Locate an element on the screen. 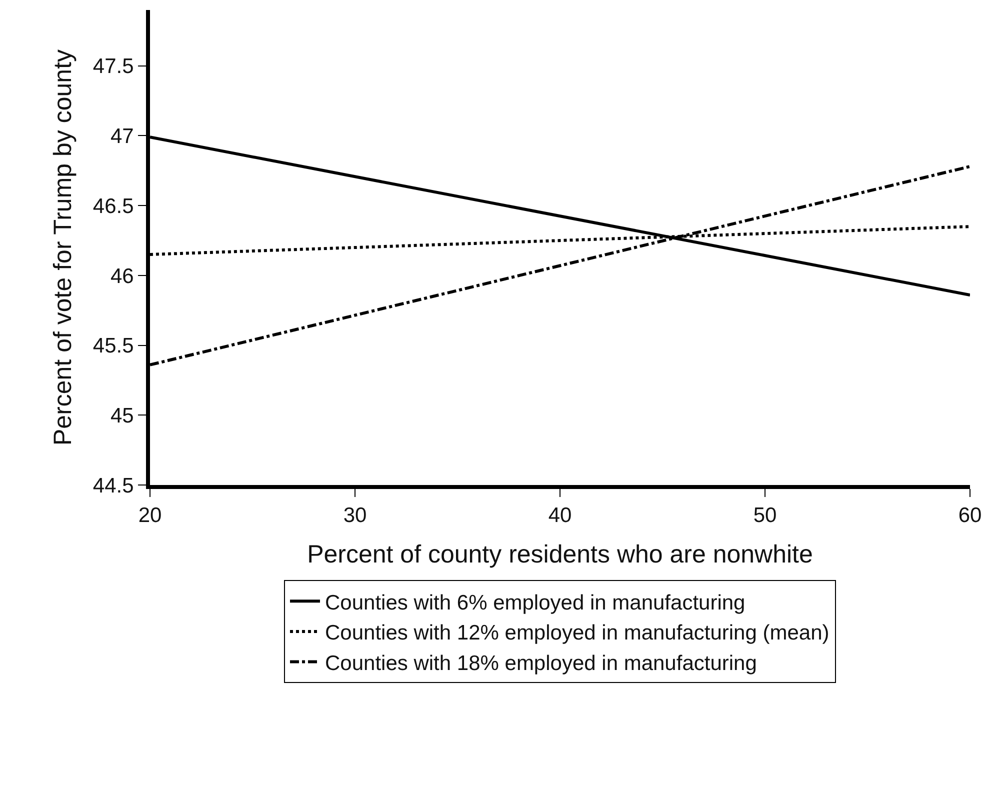  y-tick-label: 47.5 is located at coordinates (113, 66).